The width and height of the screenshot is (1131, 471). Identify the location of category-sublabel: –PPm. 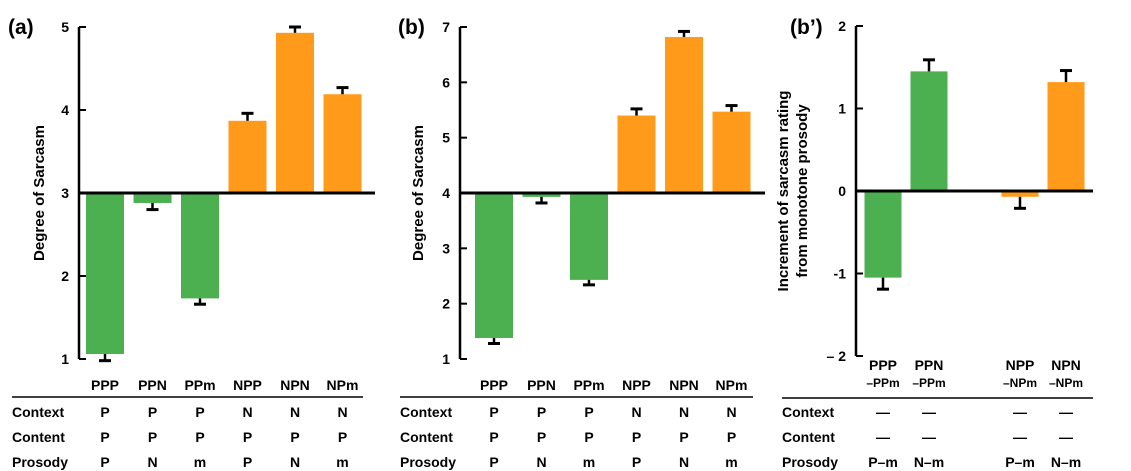
(928, 383).